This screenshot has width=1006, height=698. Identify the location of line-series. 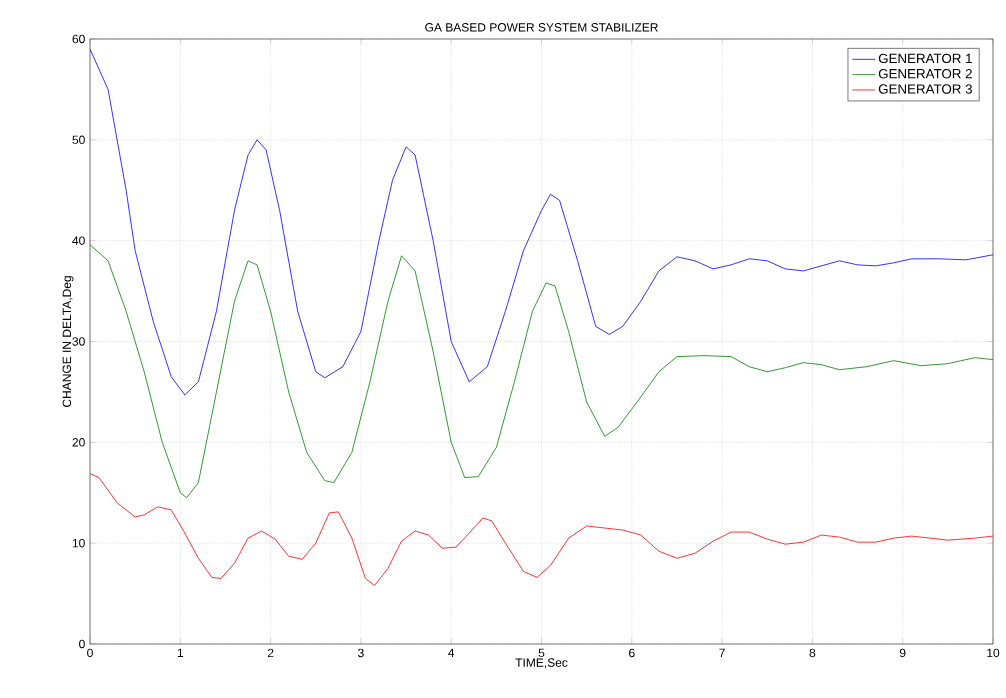
(542, 529).